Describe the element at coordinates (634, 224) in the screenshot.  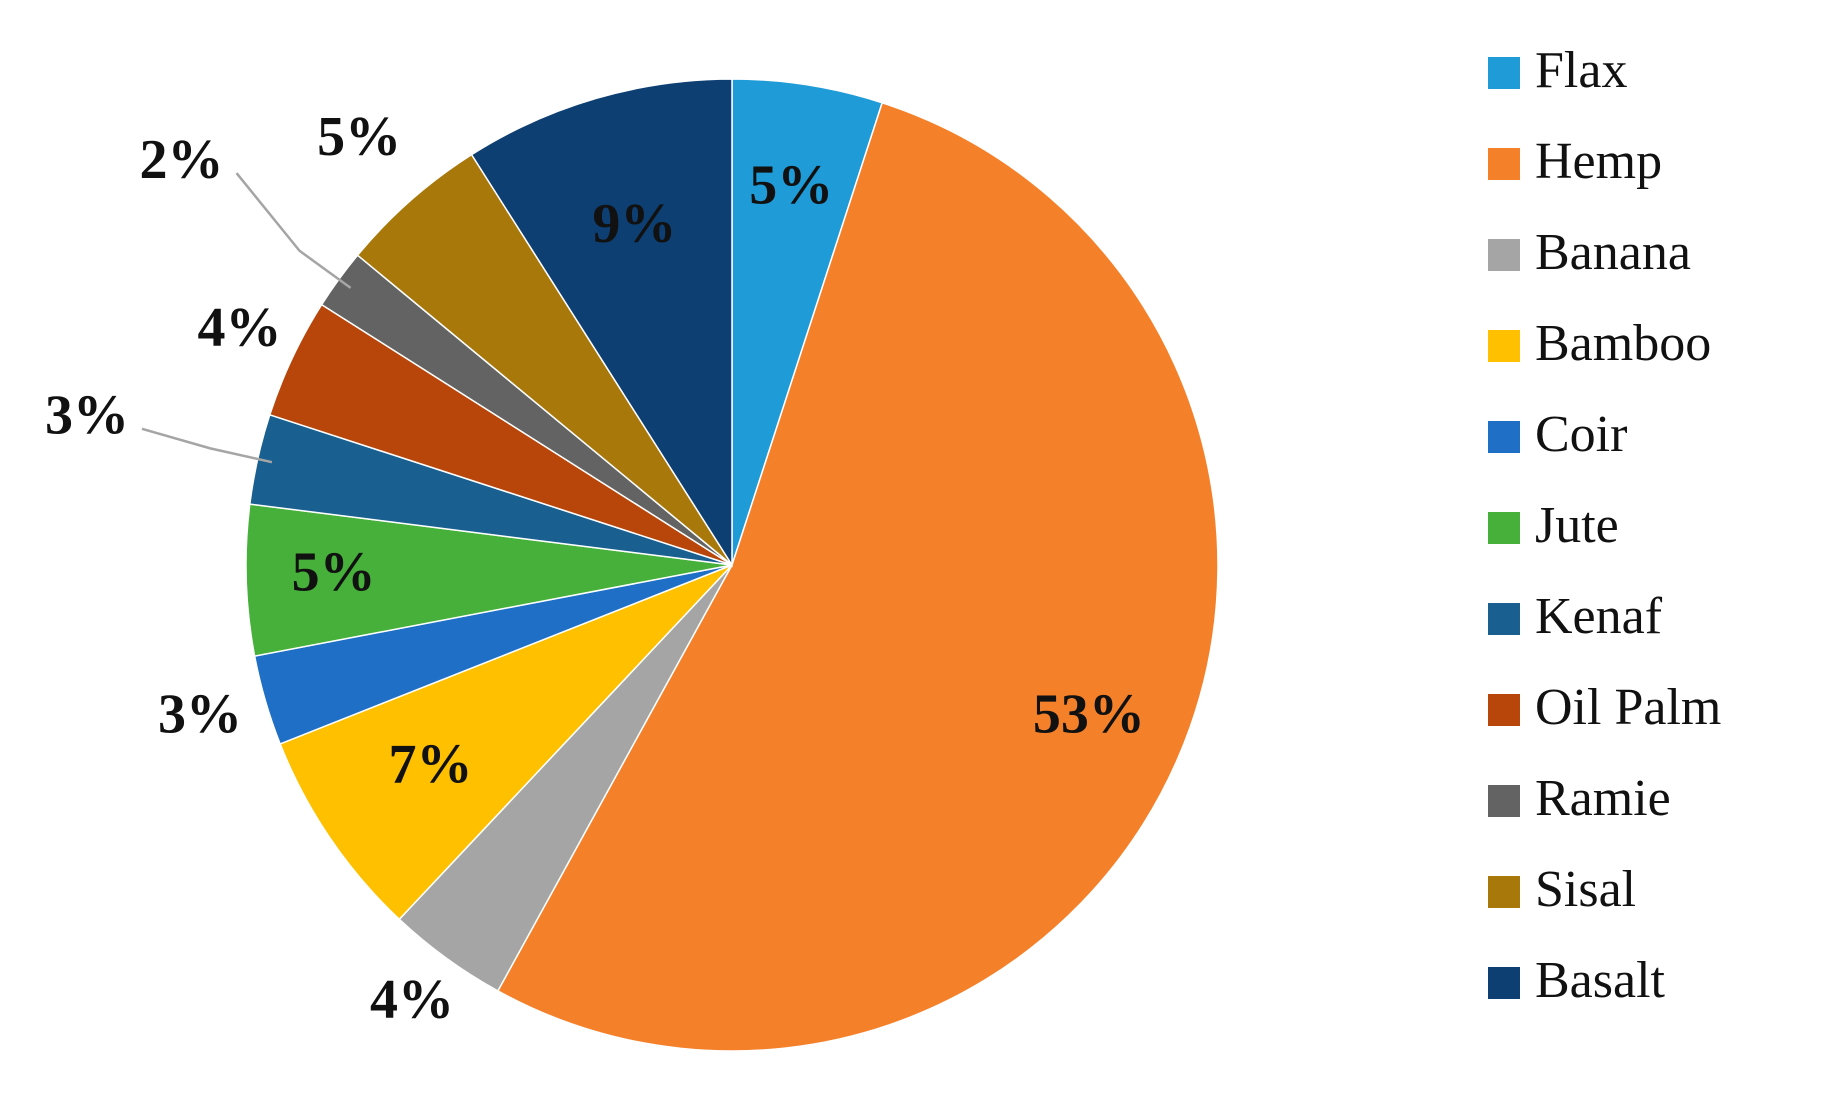
I see `data-label: 9%` at that location.